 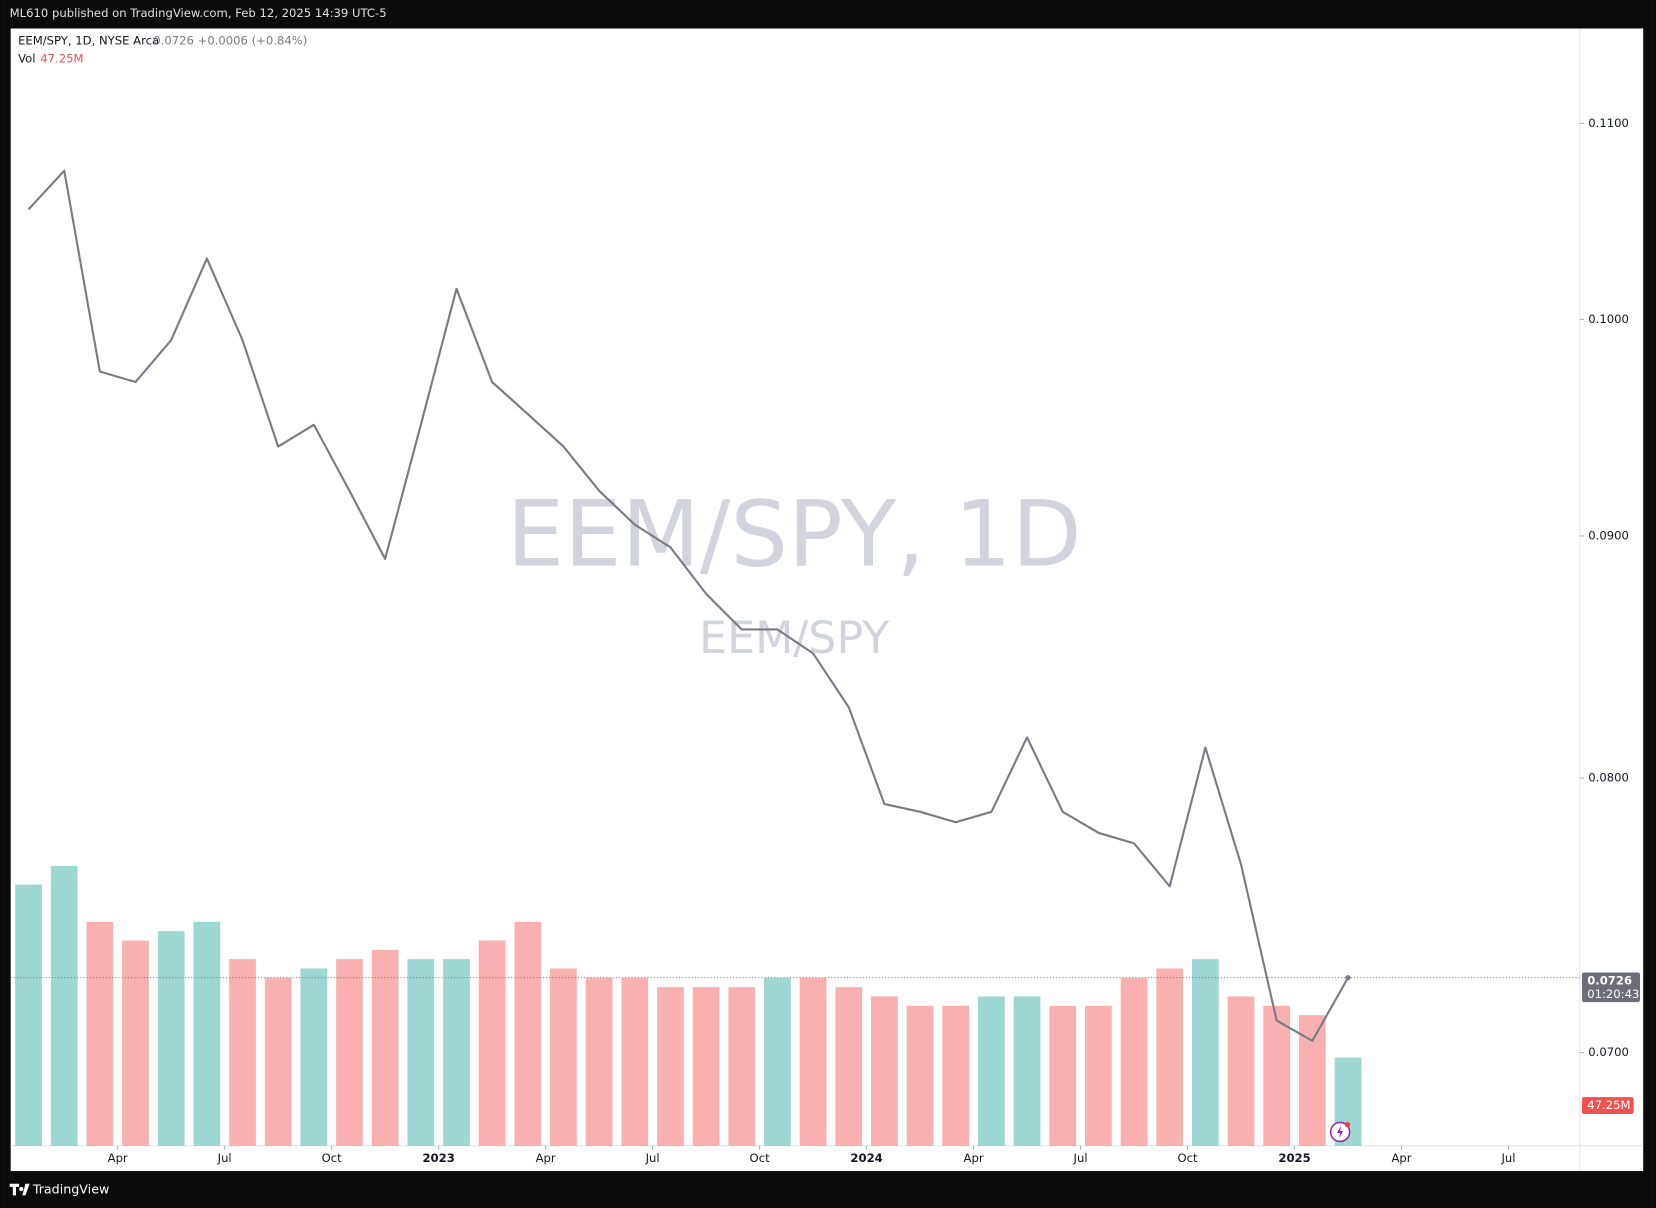 I want to click on x-tick-label: 2023, so click(x=438, y=1158).